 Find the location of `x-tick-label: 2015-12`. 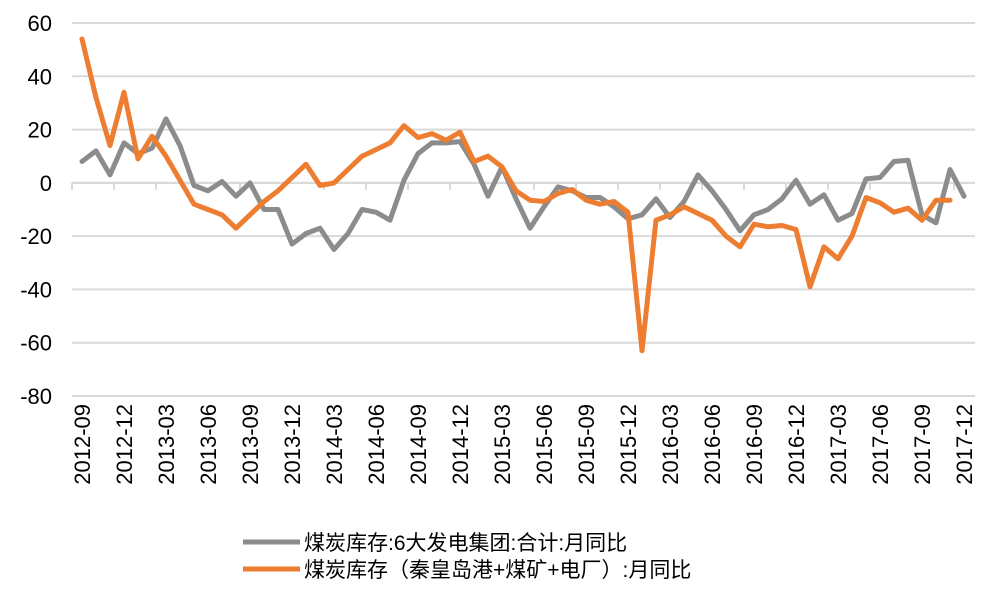

x-tick-label: 2015-12 is located at coordinates (628, 444).